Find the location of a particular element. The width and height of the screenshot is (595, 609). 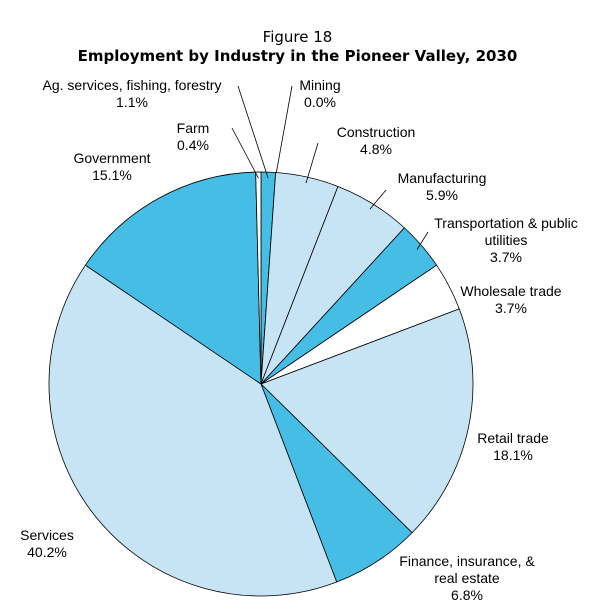

slice-label: Mining 0.0% is located at coordinates (320, 94).